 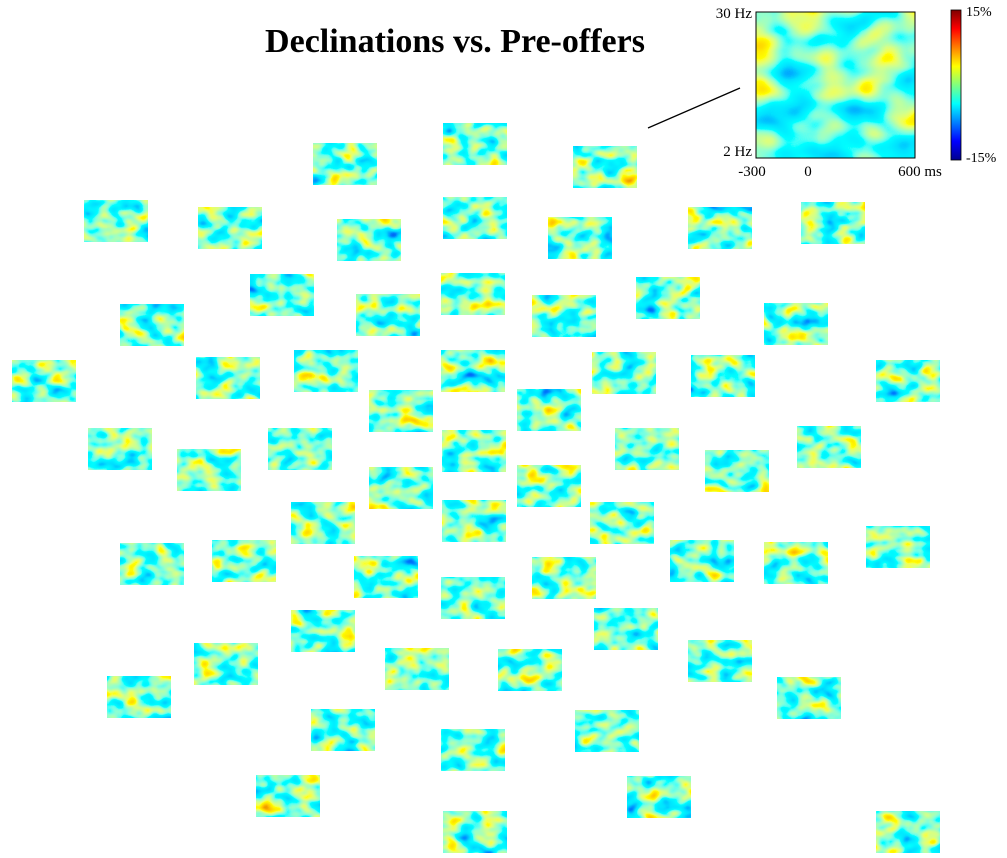 What do you see at coordinates (979, 12) in the screenshot?
I see `colorbar-label: 15%` at bounding box center [979, 12].